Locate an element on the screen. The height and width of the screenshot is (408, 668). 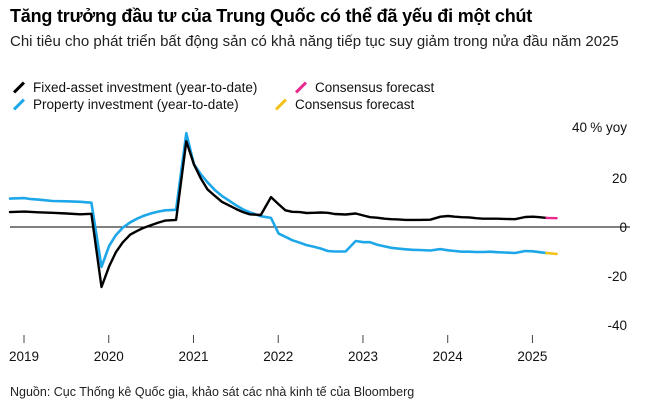
x-tick-label: 2024 is located at coordinates (448, 356).